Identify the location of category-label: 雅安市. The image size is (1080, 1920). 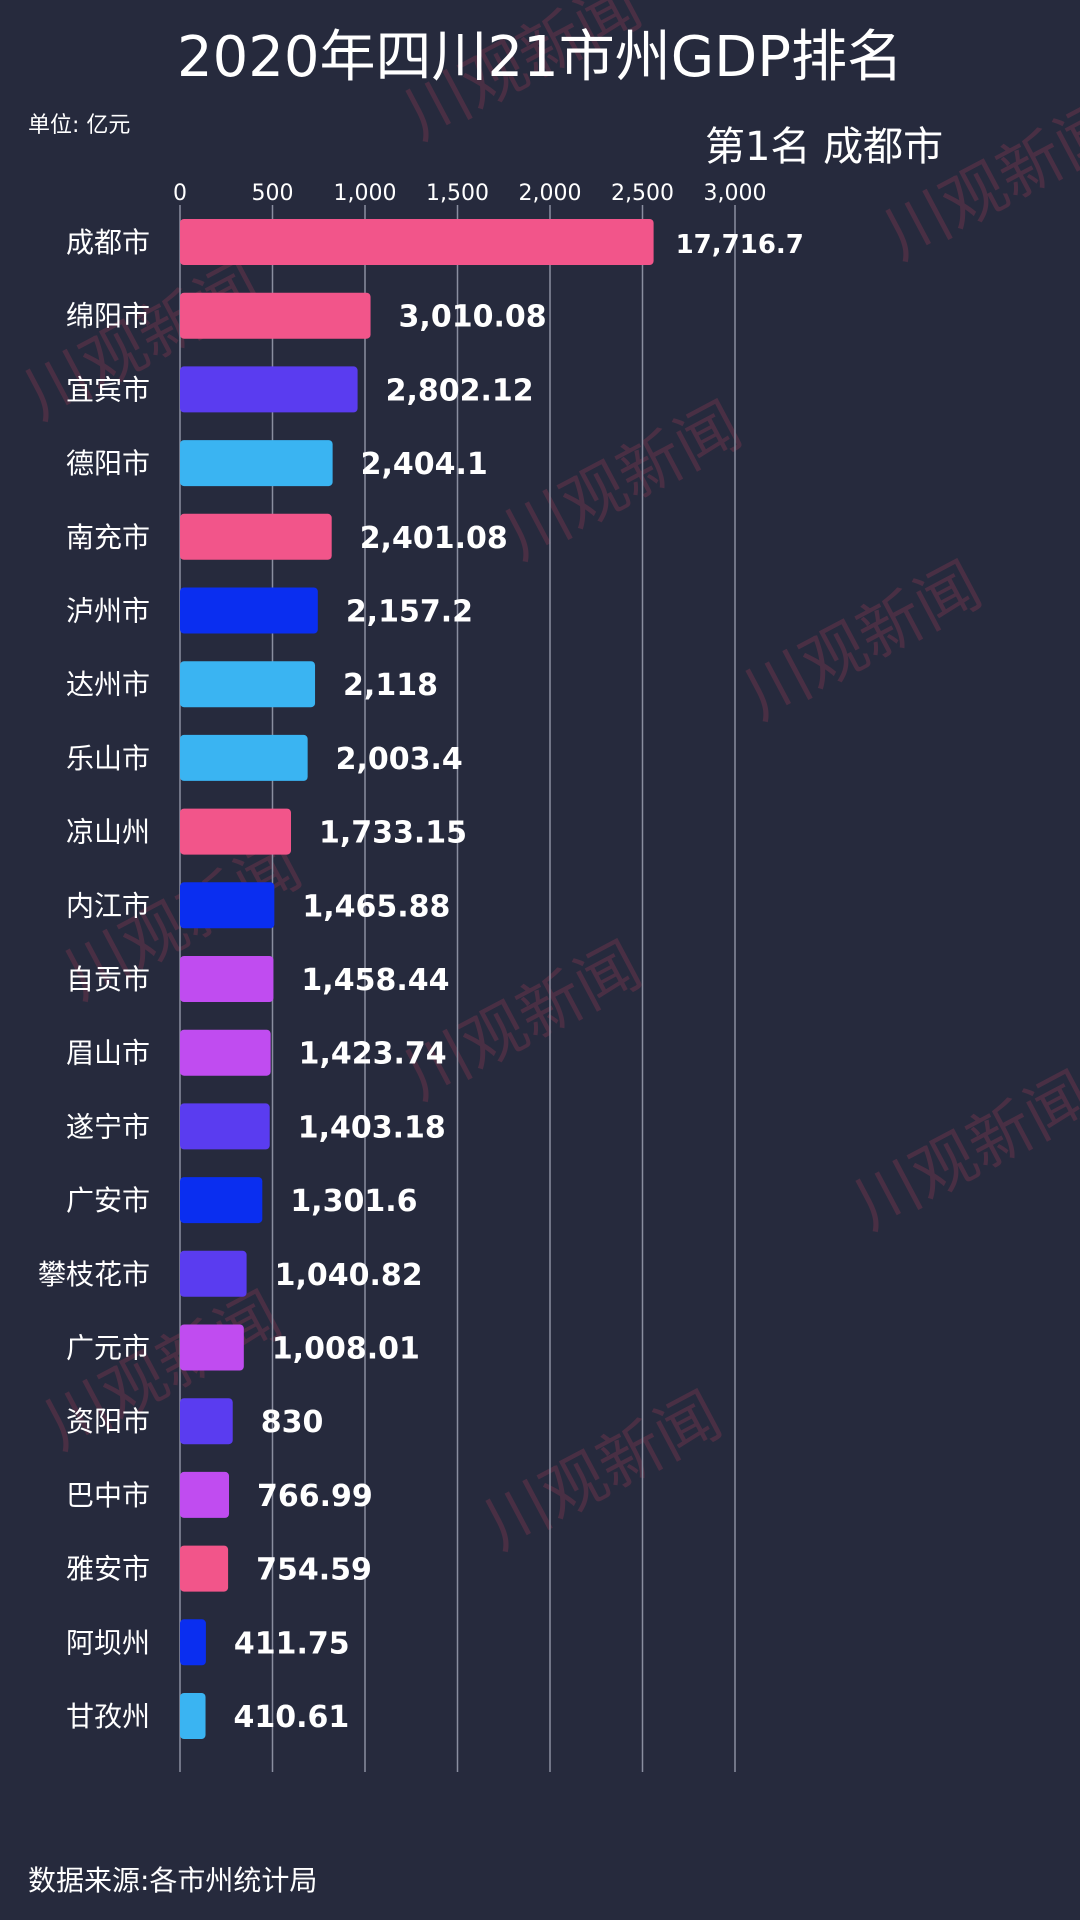
(108, 1569).